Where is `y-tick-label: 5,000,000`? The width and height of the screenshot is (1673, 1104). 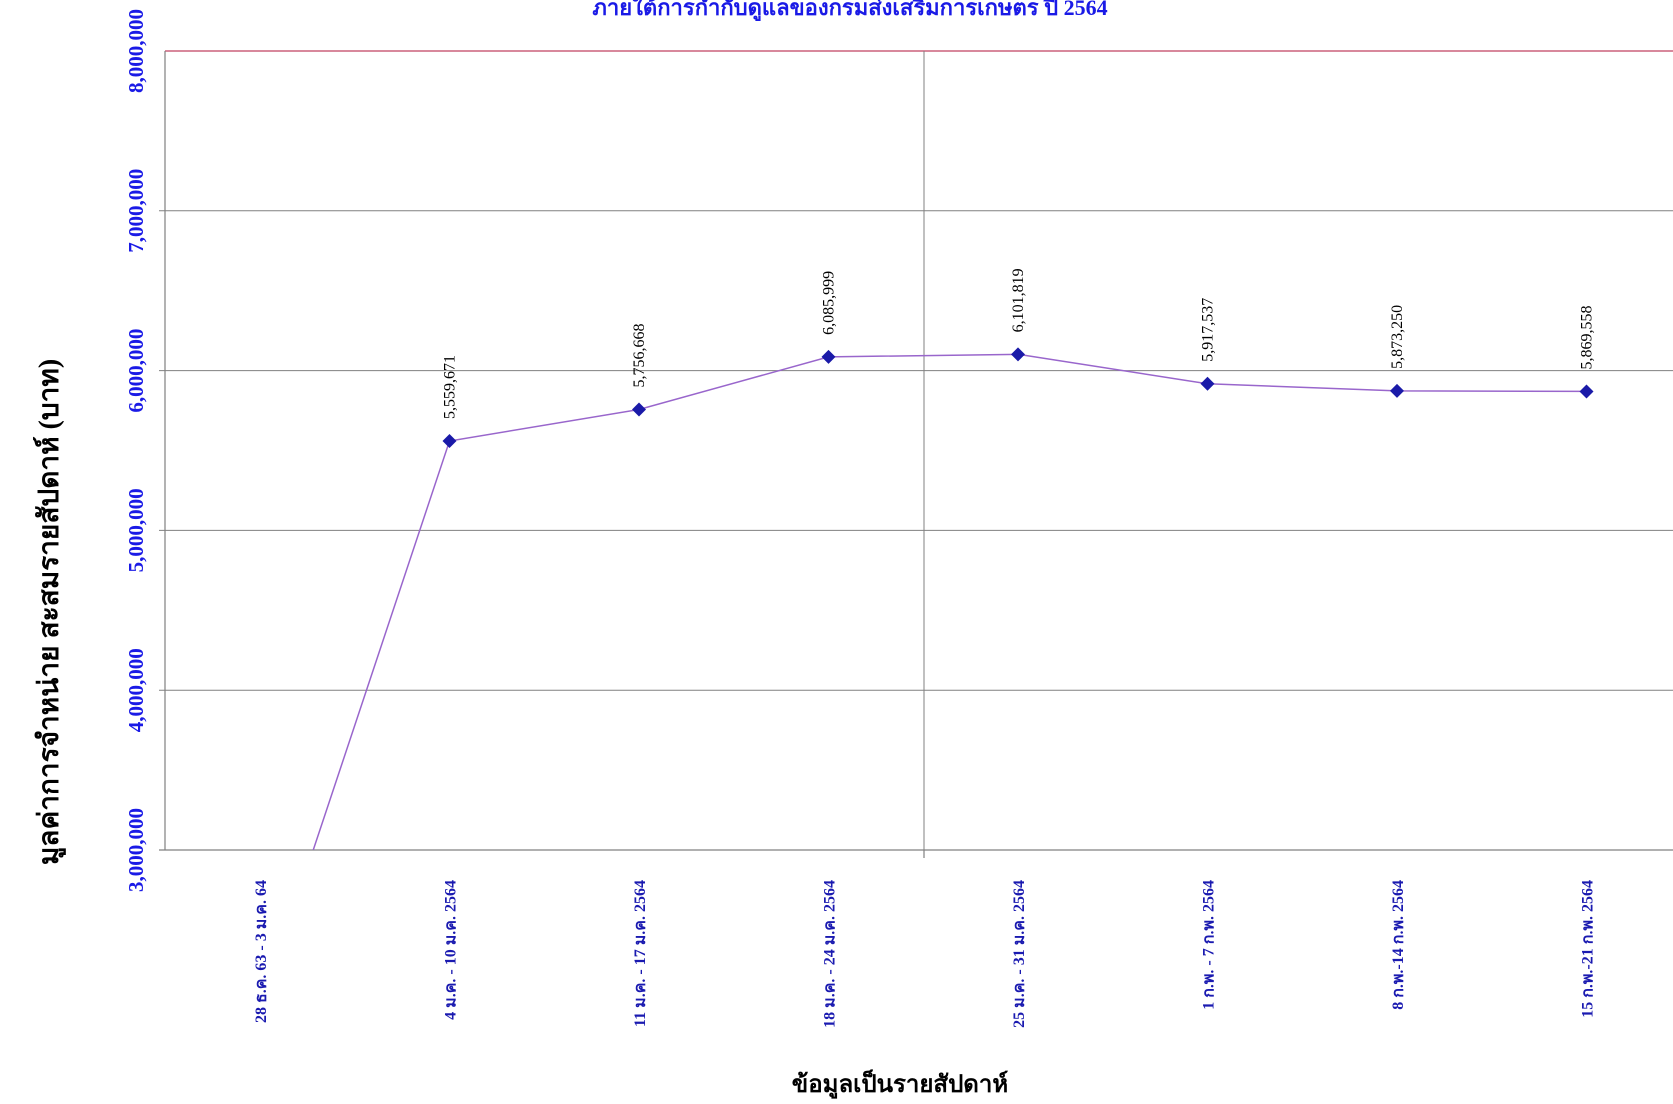
y-tick-label: 5,000,000 is located at coordinates (136, 530).